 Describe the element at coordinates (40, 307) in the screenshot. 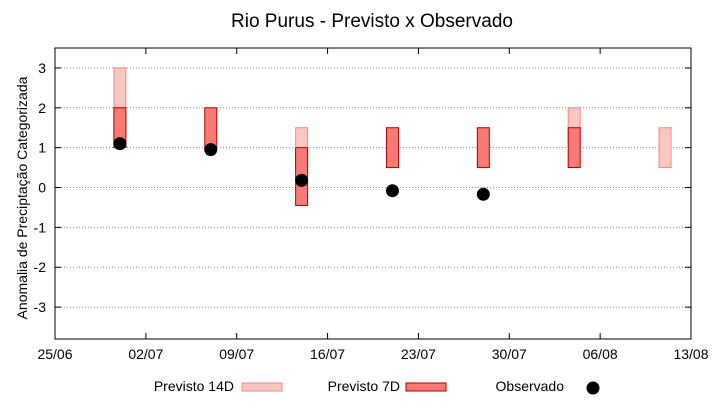

I see `y-tick-label: -3` at that location.